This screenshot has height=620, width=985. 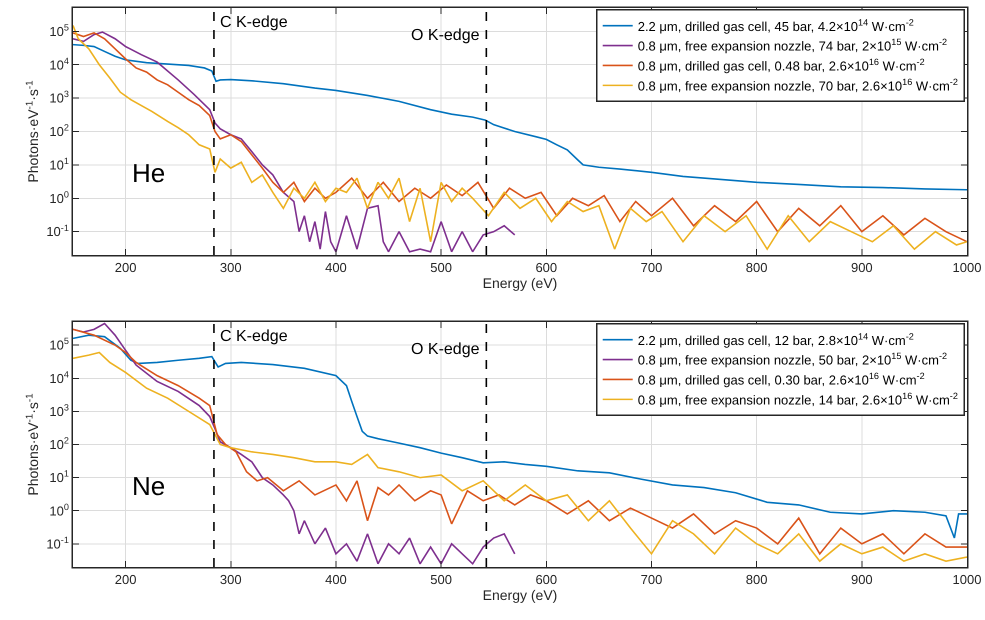 What do you see at coordinates (798, 399) in the screenshot?
I see `legend-label: 0.8 μm, free expansion nozzle, 14 bar, 2.6×10$^{16}$ W·cm$^{-2}$` at bounding box center [798, 399].